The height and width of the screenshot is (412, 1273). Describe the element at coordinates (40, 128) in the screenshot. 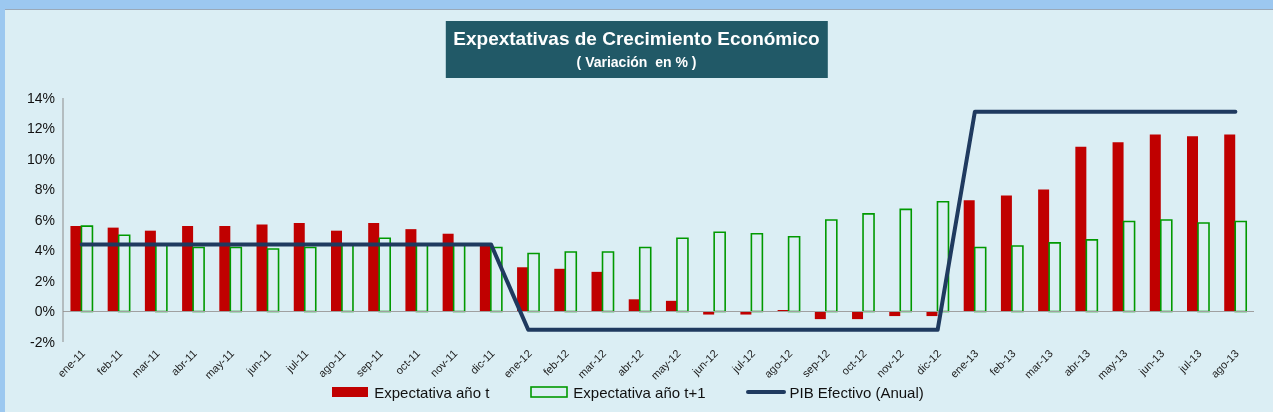

I see `y-tick-label: 12%` at that location.